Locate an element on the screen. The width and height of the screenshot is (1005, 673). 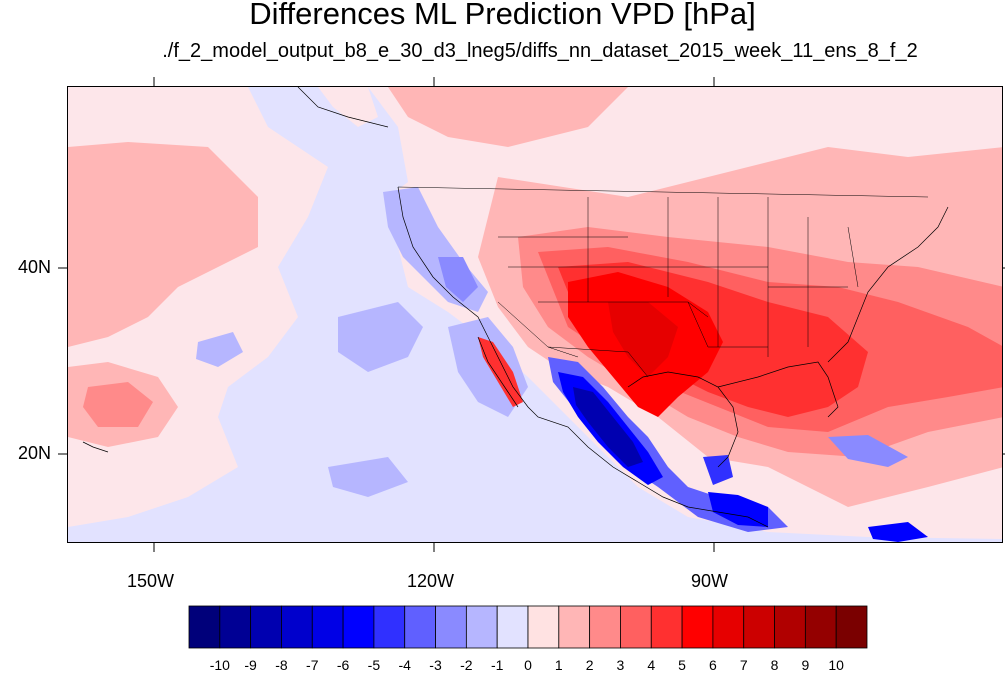
colorbar-label: 8 is located at coordinates (774, 665).